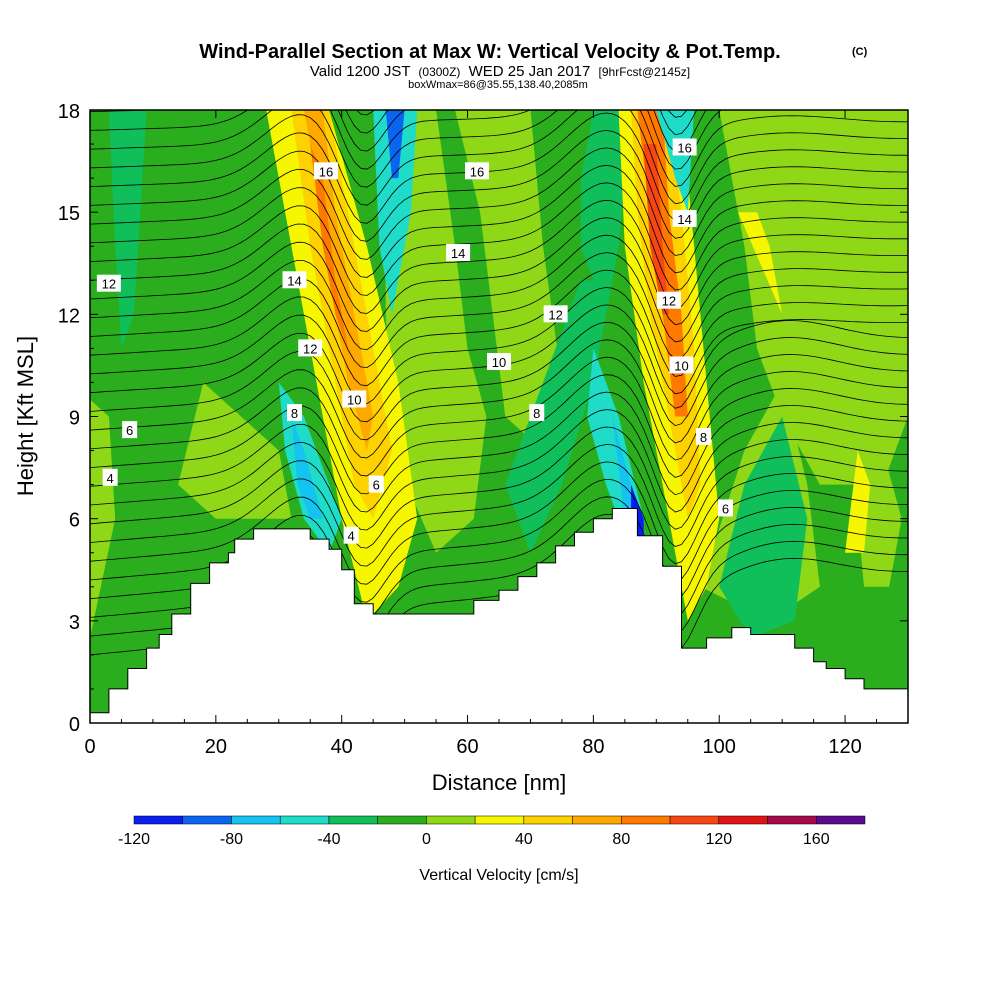  I want to click on colorbar-tick-label: -120, so click(134, 839).